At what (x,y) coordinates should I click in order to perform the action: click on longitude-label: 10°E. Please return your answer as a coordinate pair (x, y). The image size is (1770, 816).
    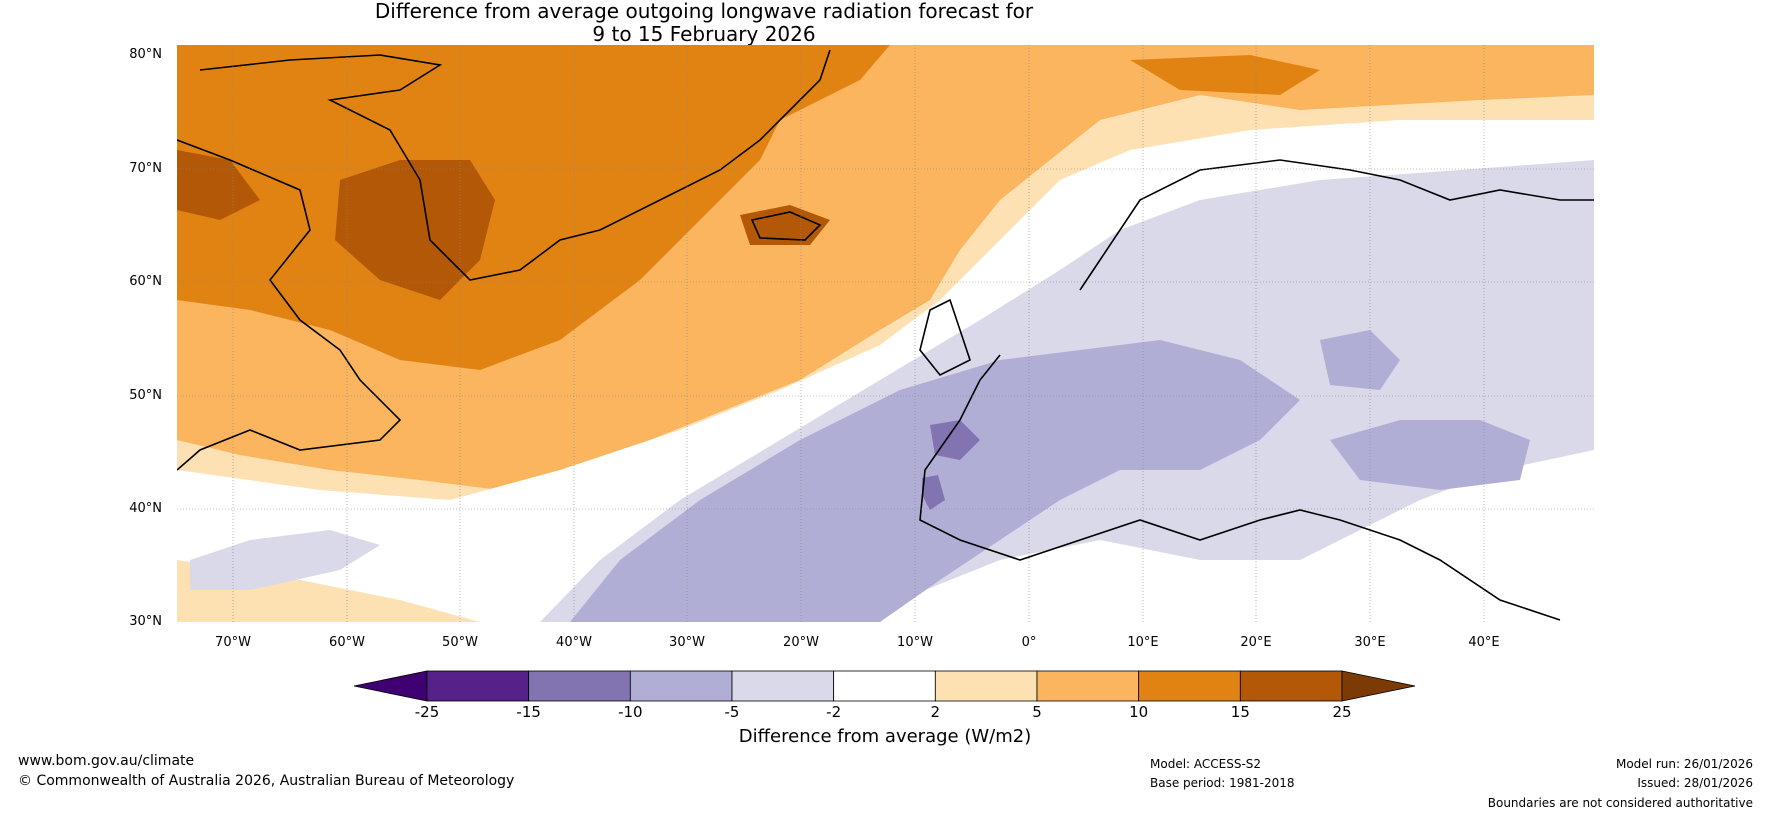
    Looking at the image, I should click on (1143, 642).